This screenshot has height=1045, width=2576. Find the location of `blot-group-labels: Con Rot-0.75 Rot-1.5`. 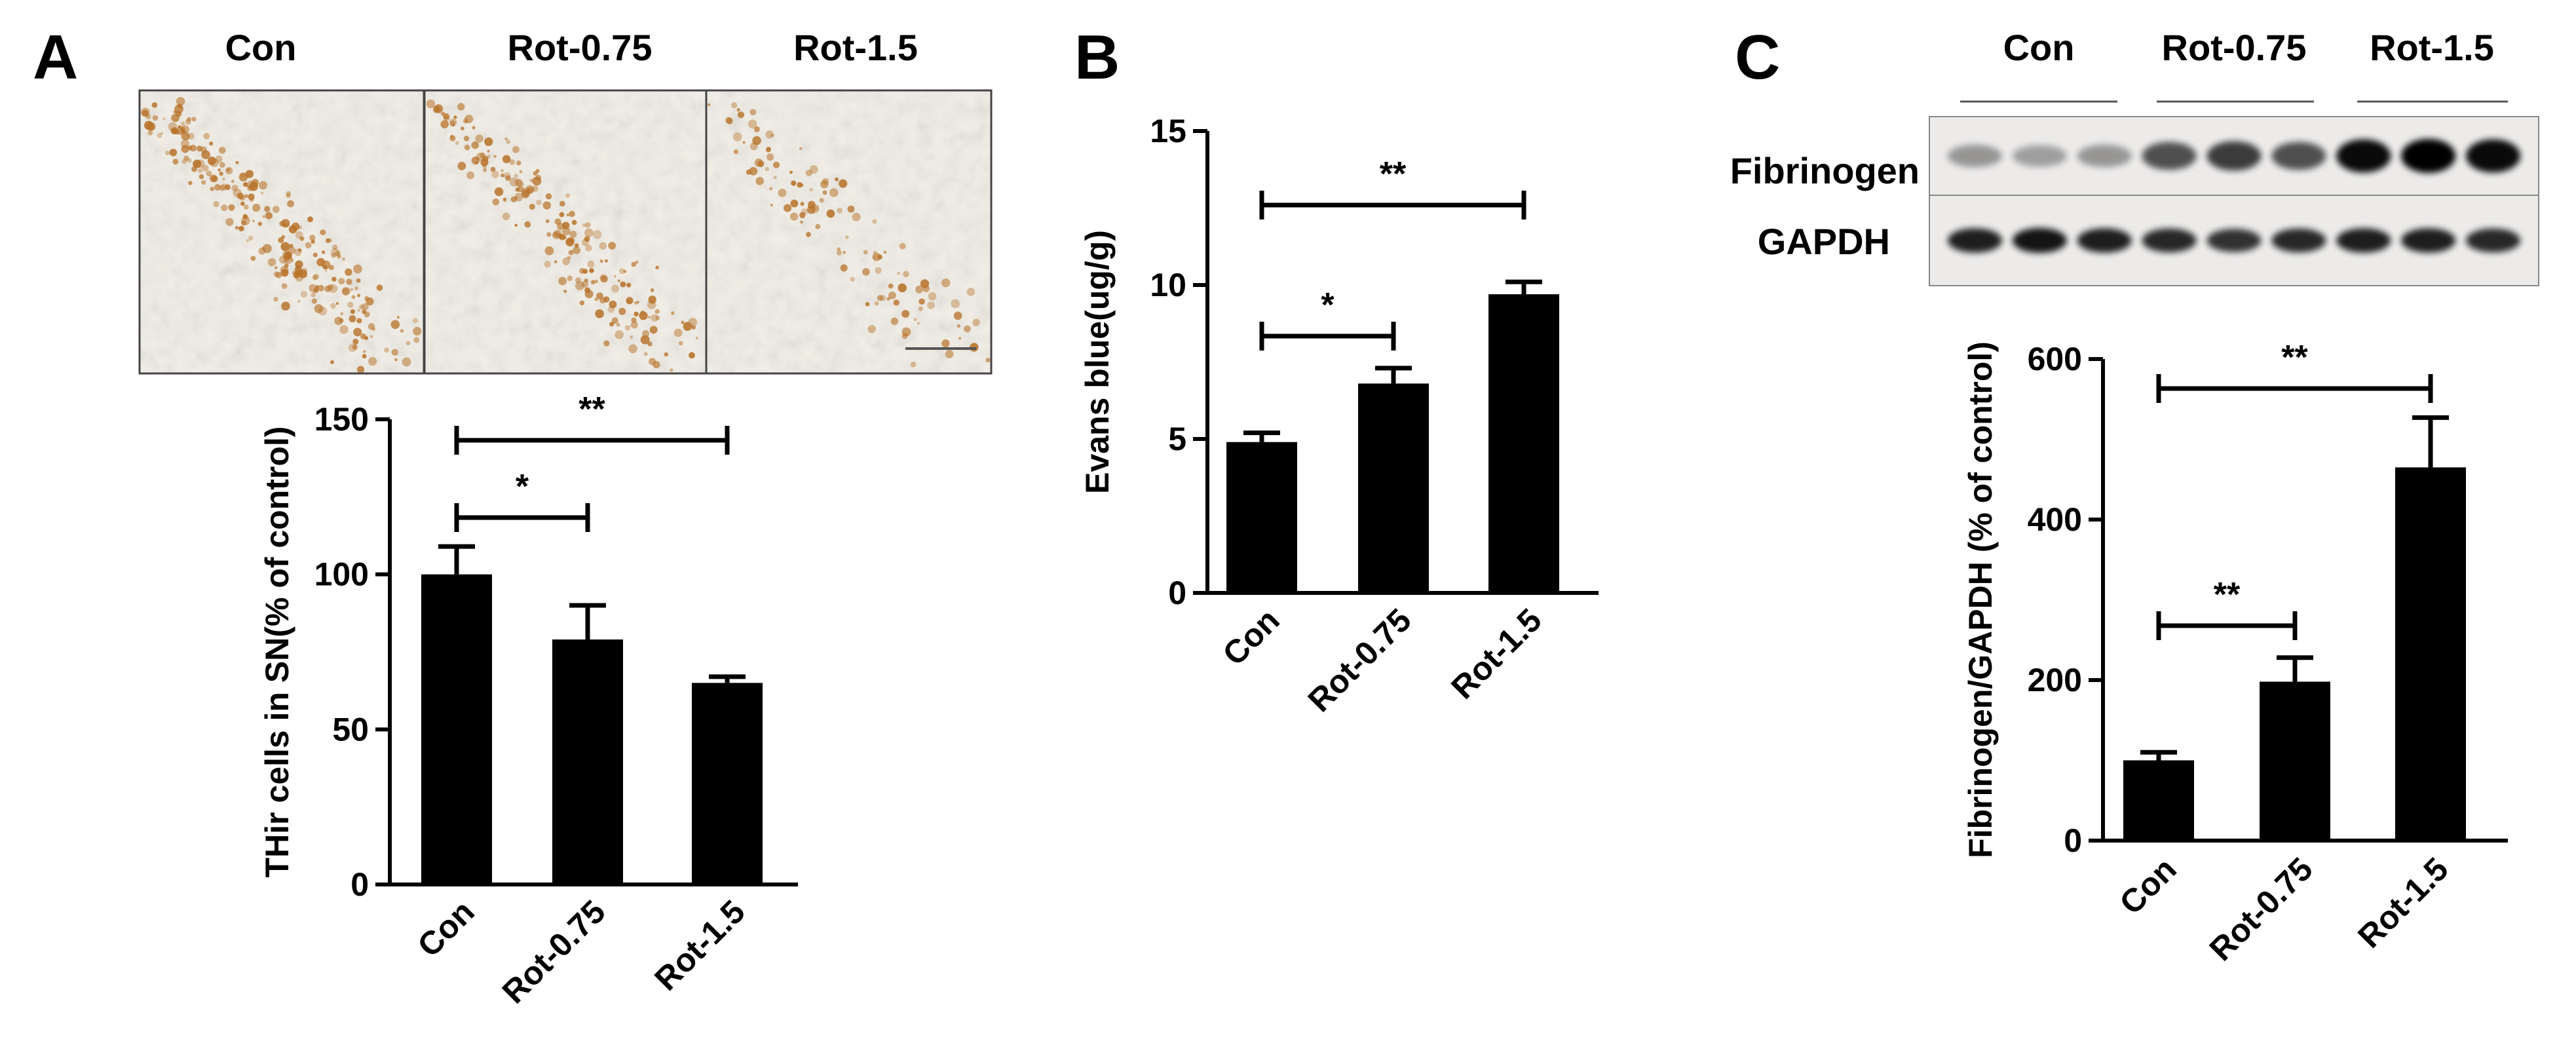

blot-group-labels: Con Rot-0.75 Rot-1.5 is located at coordinates (2248, 47).